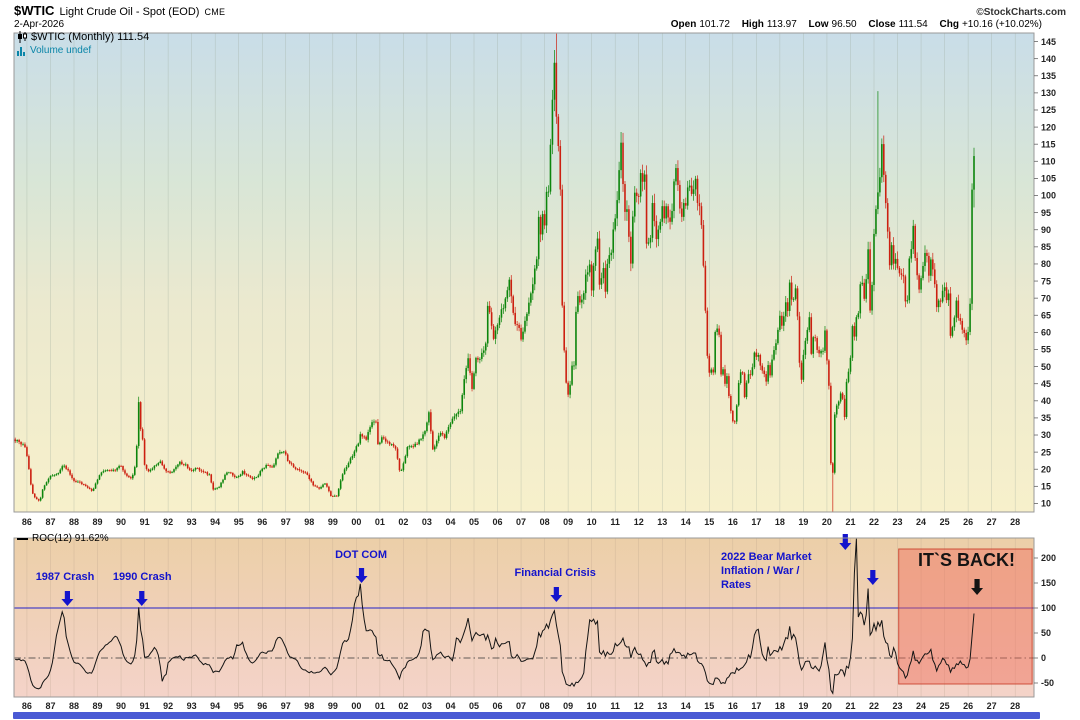 Image resolution: width=1080 pixels, height=720 pixels. What do you see at coordinates (1015, 522) in the screenshot?
I see `svg-text: 28` at bounding box center [1015, 522].